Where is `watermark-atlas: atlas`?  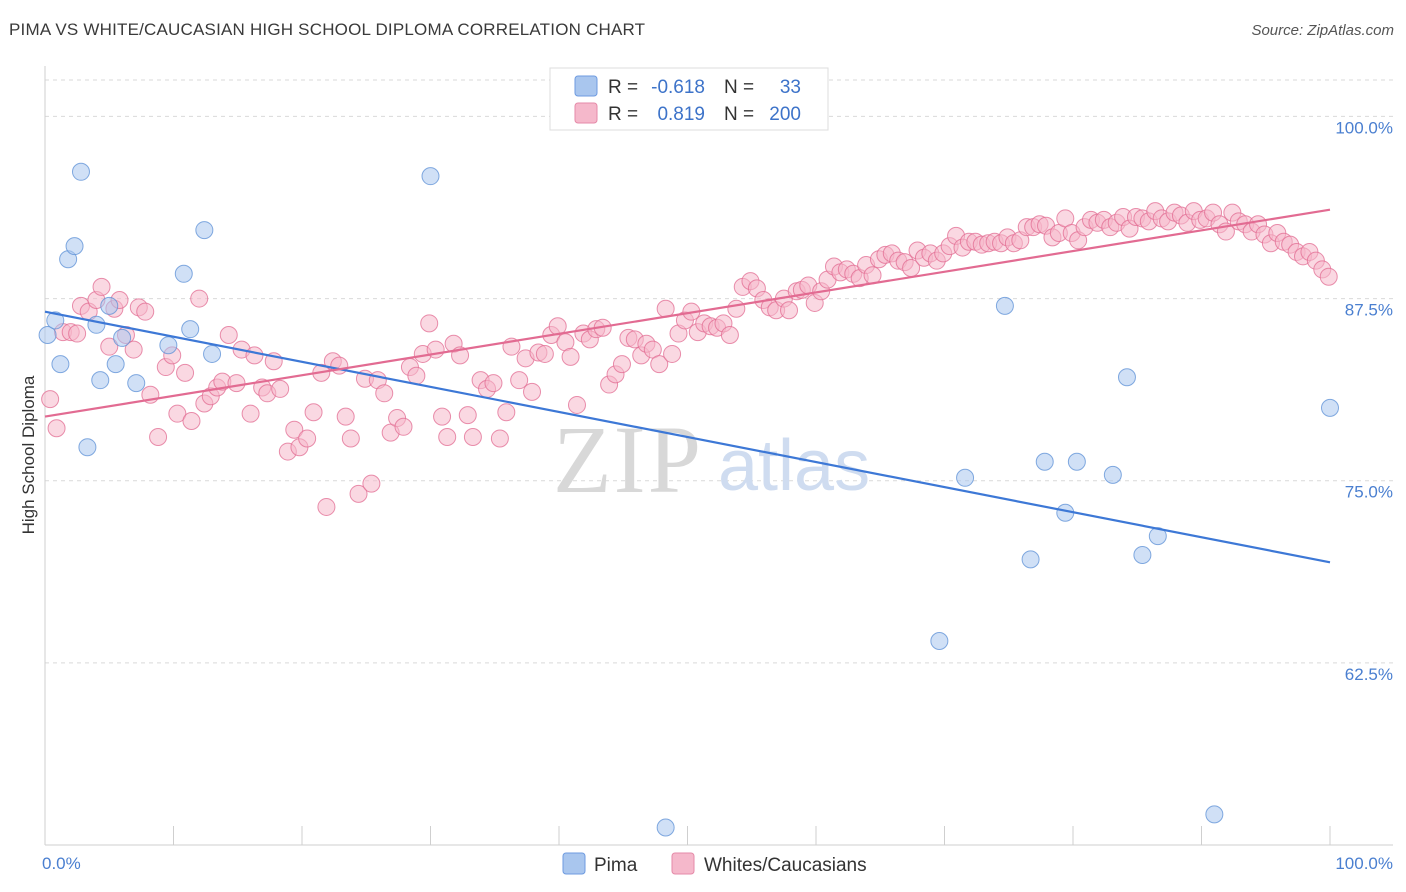
watermark-atlas: atlas is located at coordinates (794, 466).